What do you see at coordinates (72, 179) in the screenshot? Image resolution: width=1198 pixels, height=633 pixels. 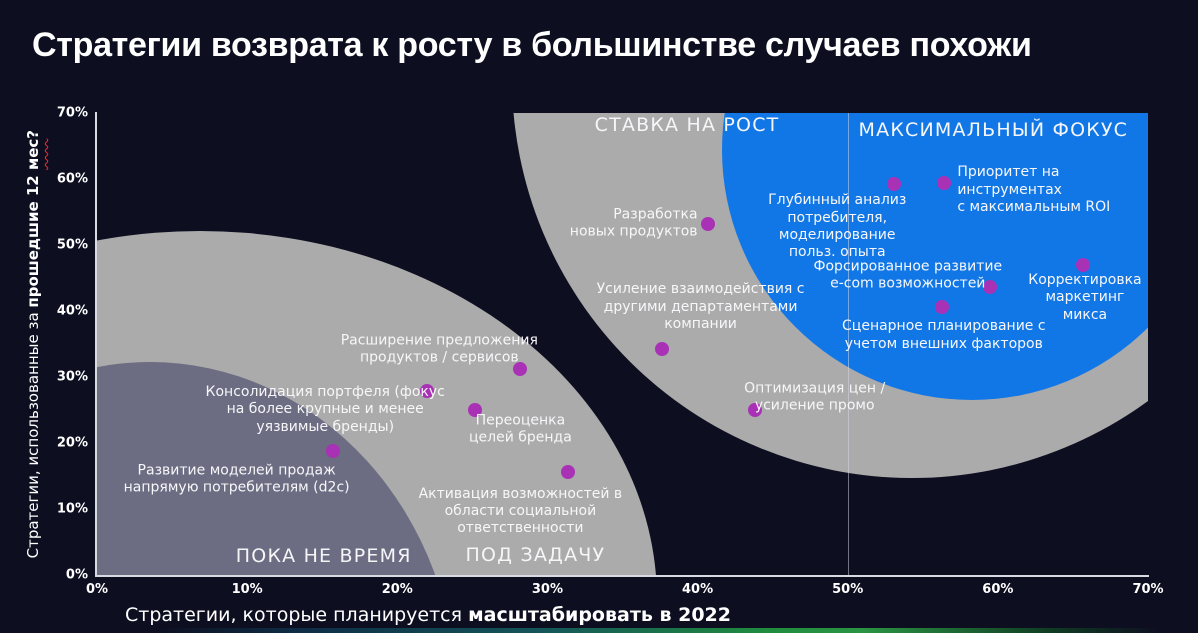 I see `y-tick-label: 60%` at bounding box center [72, 179].